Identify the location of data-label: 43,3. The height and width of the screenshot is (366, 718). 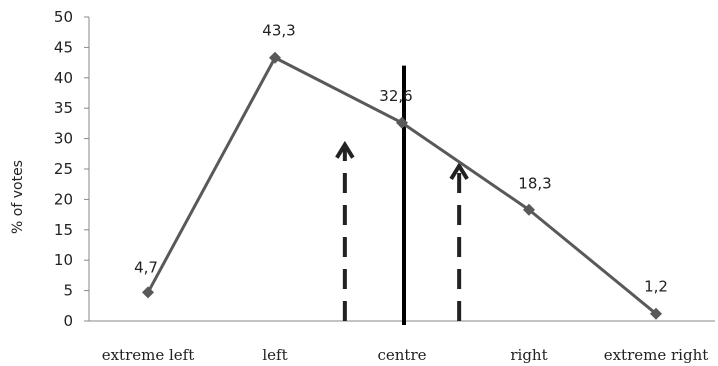
(278, 31).